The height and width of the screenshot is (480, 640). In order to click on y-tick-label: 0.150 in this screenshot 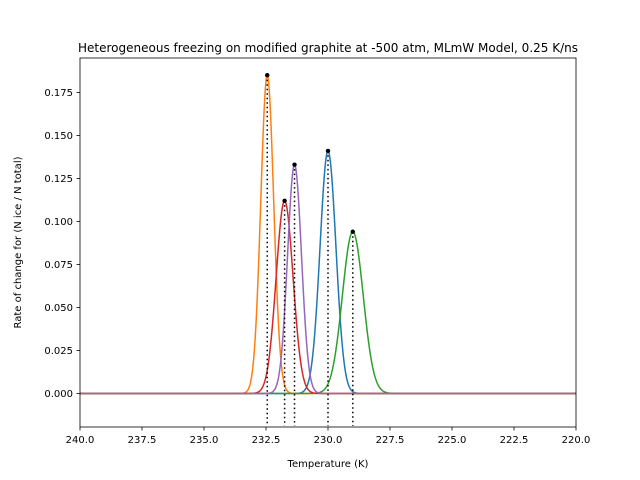, I will do `click(58, 136)`.